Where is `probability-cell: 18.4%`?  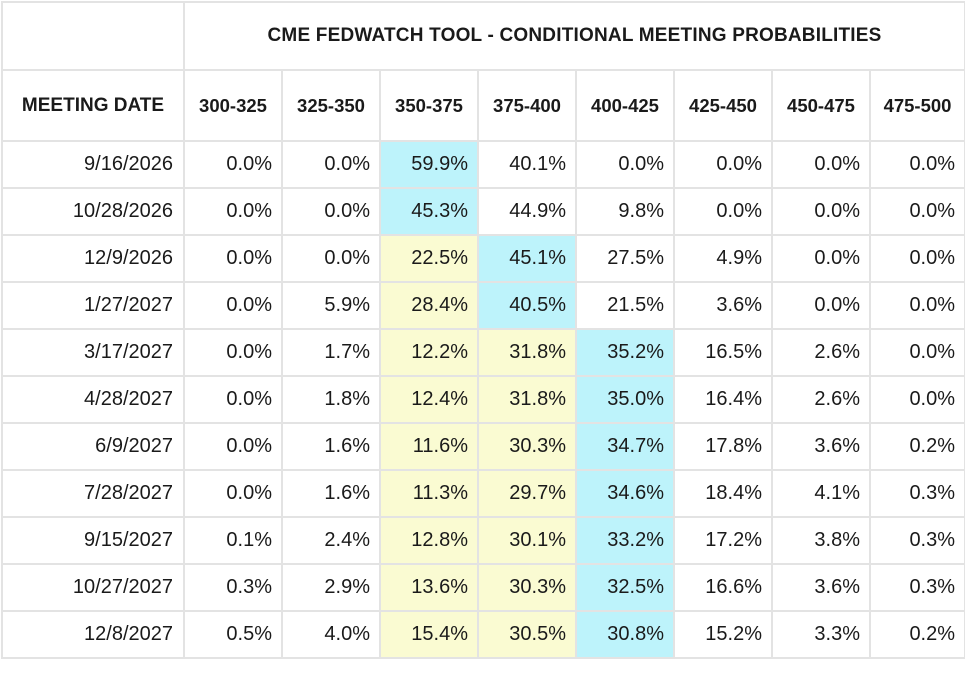 probability-cell: 18.4% is located at coordinates (723, 493).